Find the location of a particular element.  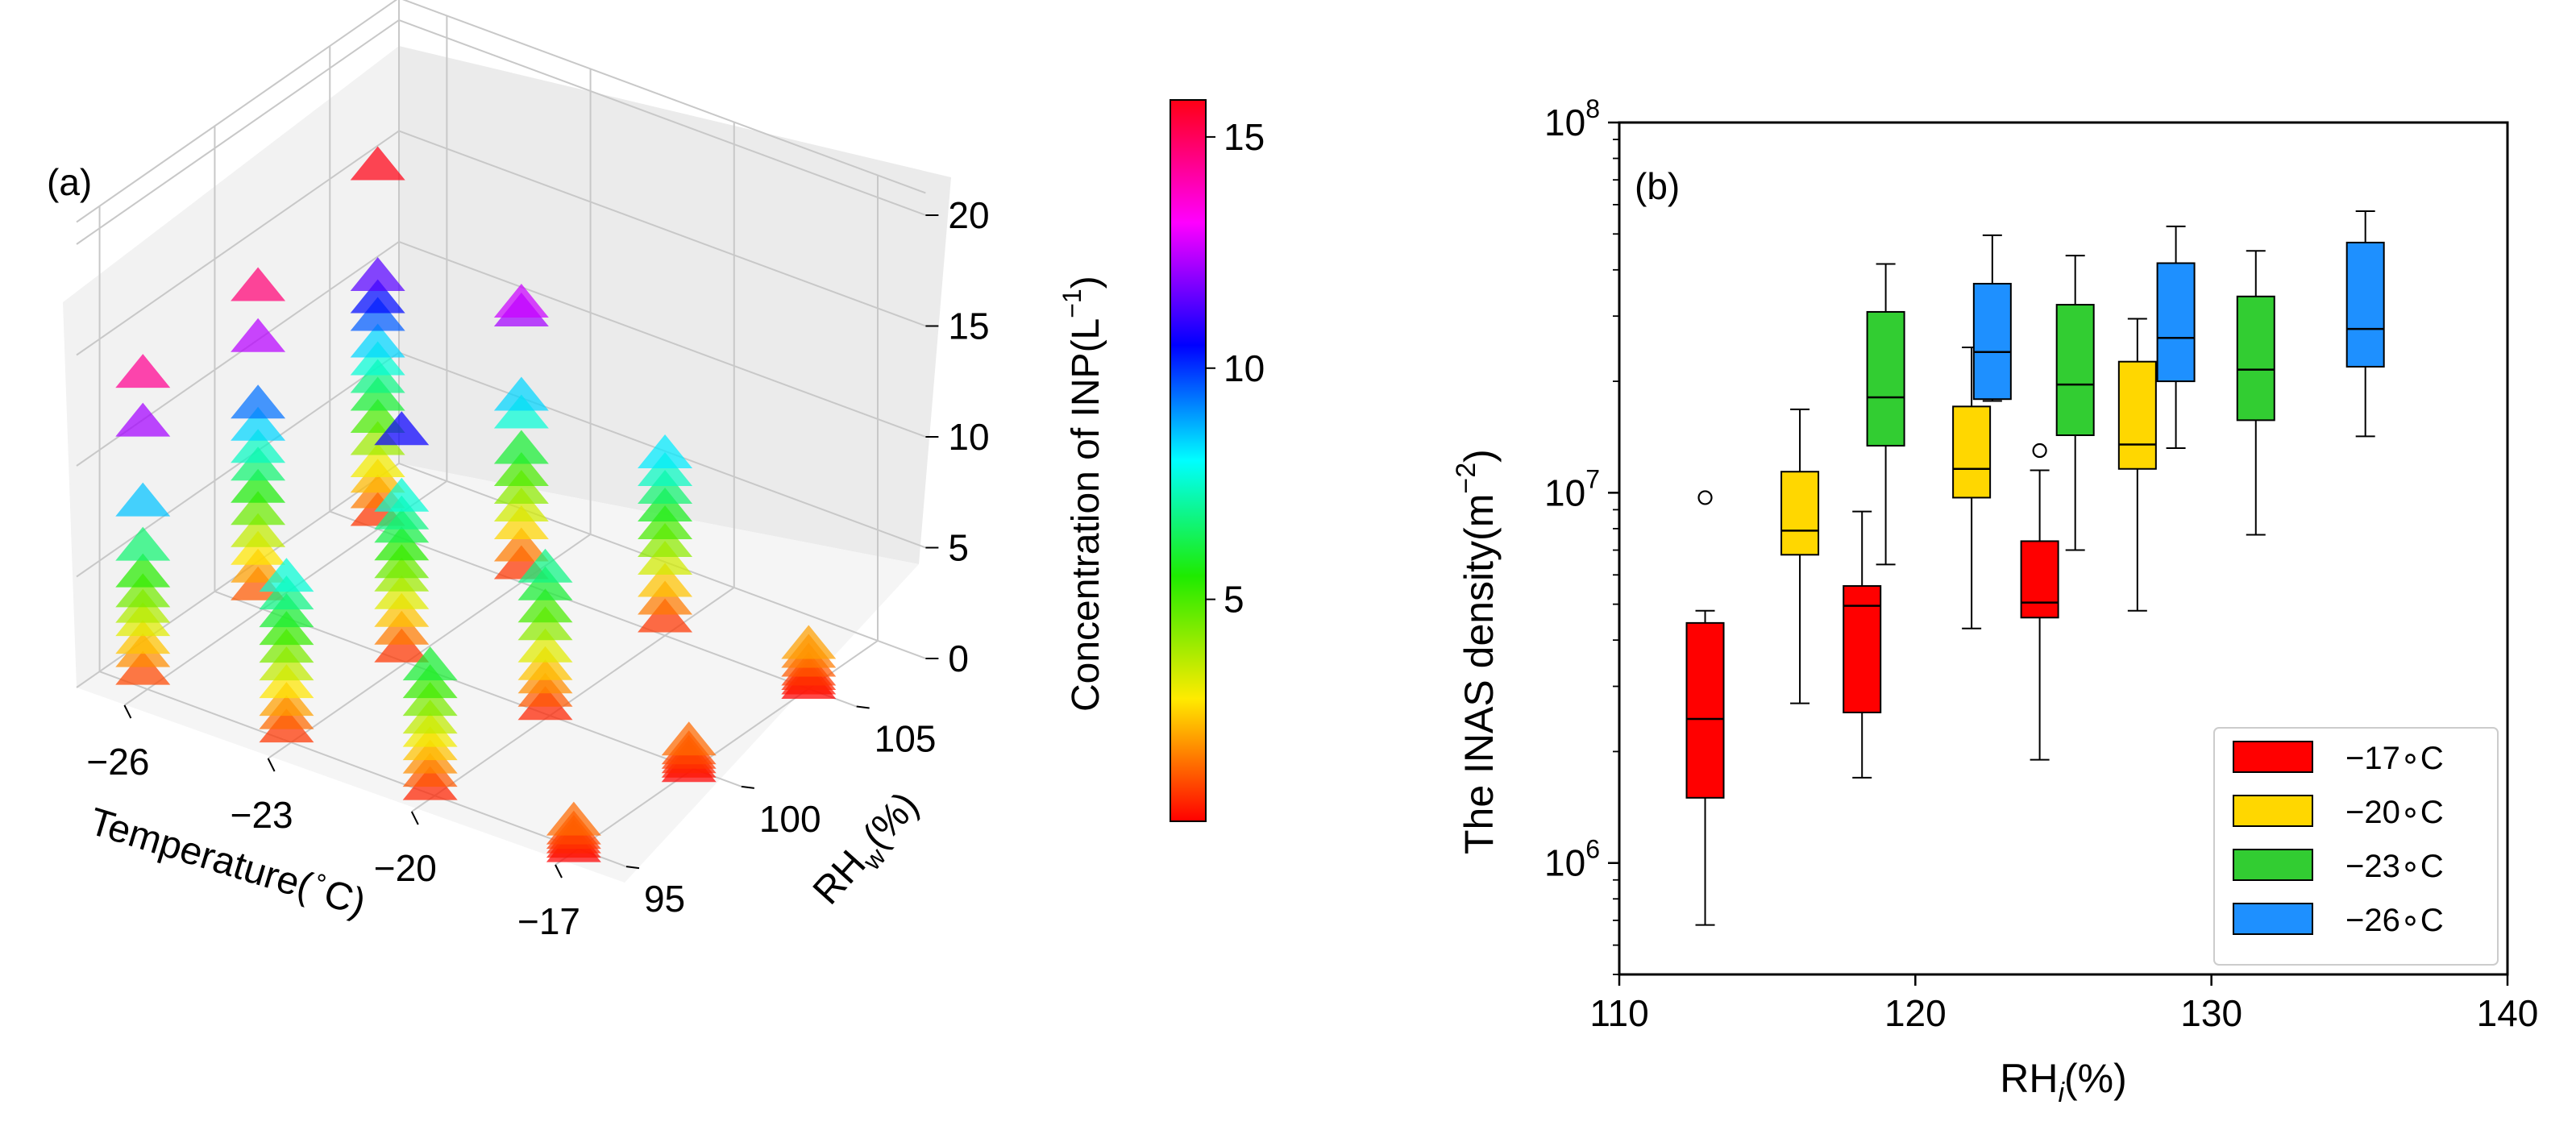

y-axis-label: RHw(%) is located at coordinates (868, 851).